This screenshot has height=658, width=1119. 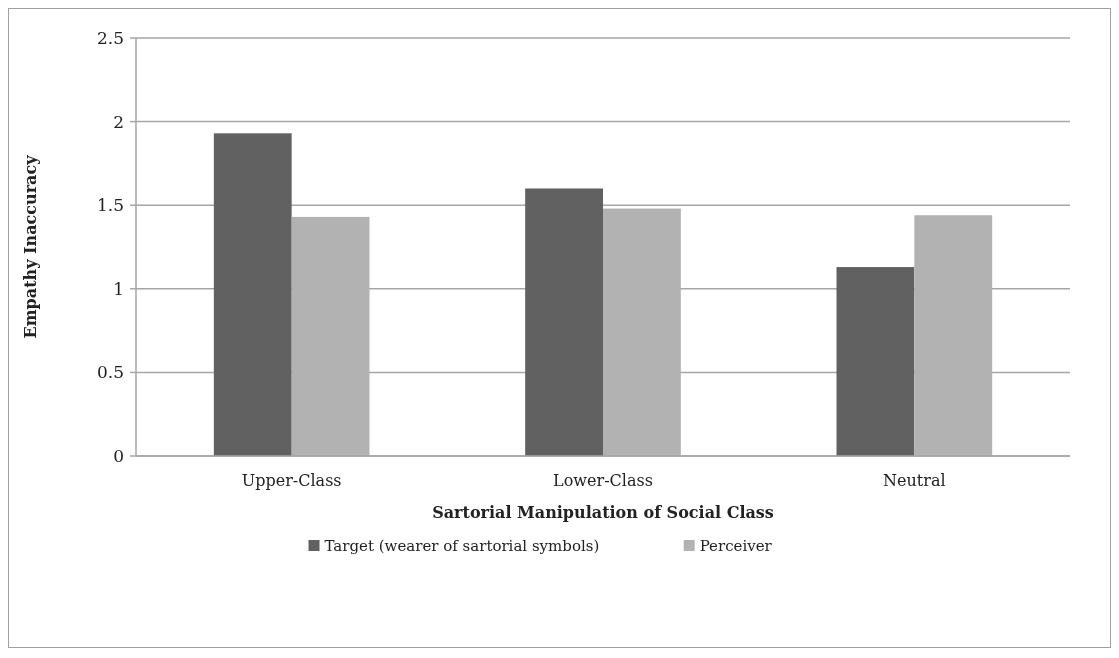 I want to click on y-tick-label: 1, so click(x=118, y=288).